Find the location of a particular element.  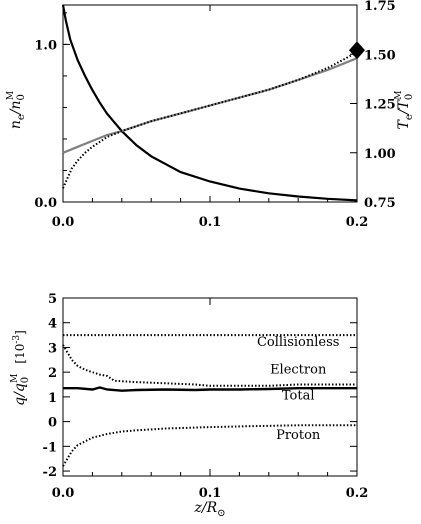

bottom-series-proton is located at coordinates (209, 445).